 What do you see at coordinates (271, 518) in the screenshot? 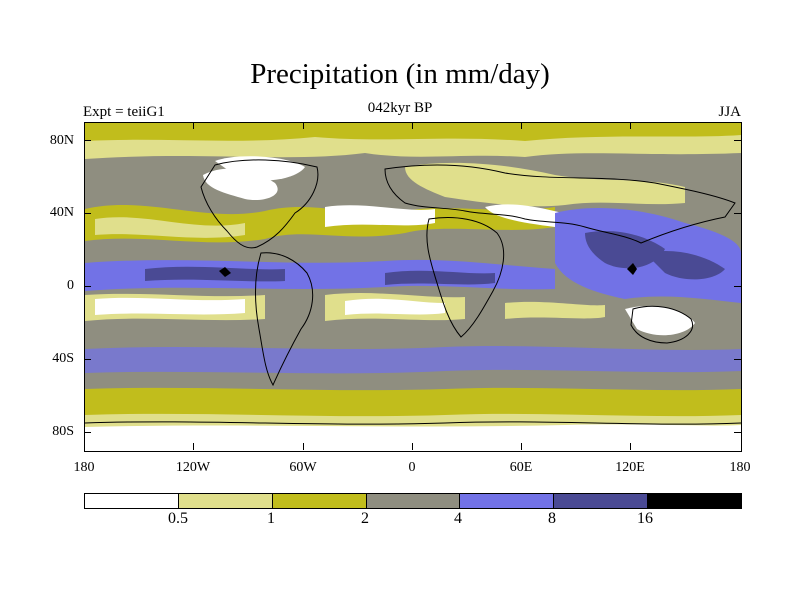
I see `colorbar-label-1: 1` at bounding box center [271, 518].